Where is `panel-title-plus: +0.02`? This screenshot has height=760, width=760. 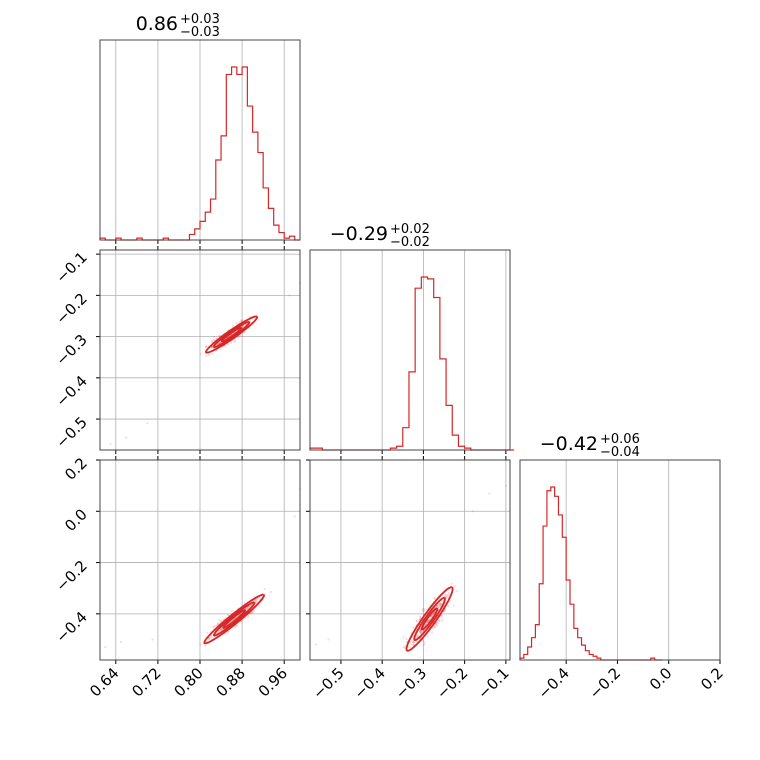
panel-title-plus: +0.02 is located at coordinates (410, 229).